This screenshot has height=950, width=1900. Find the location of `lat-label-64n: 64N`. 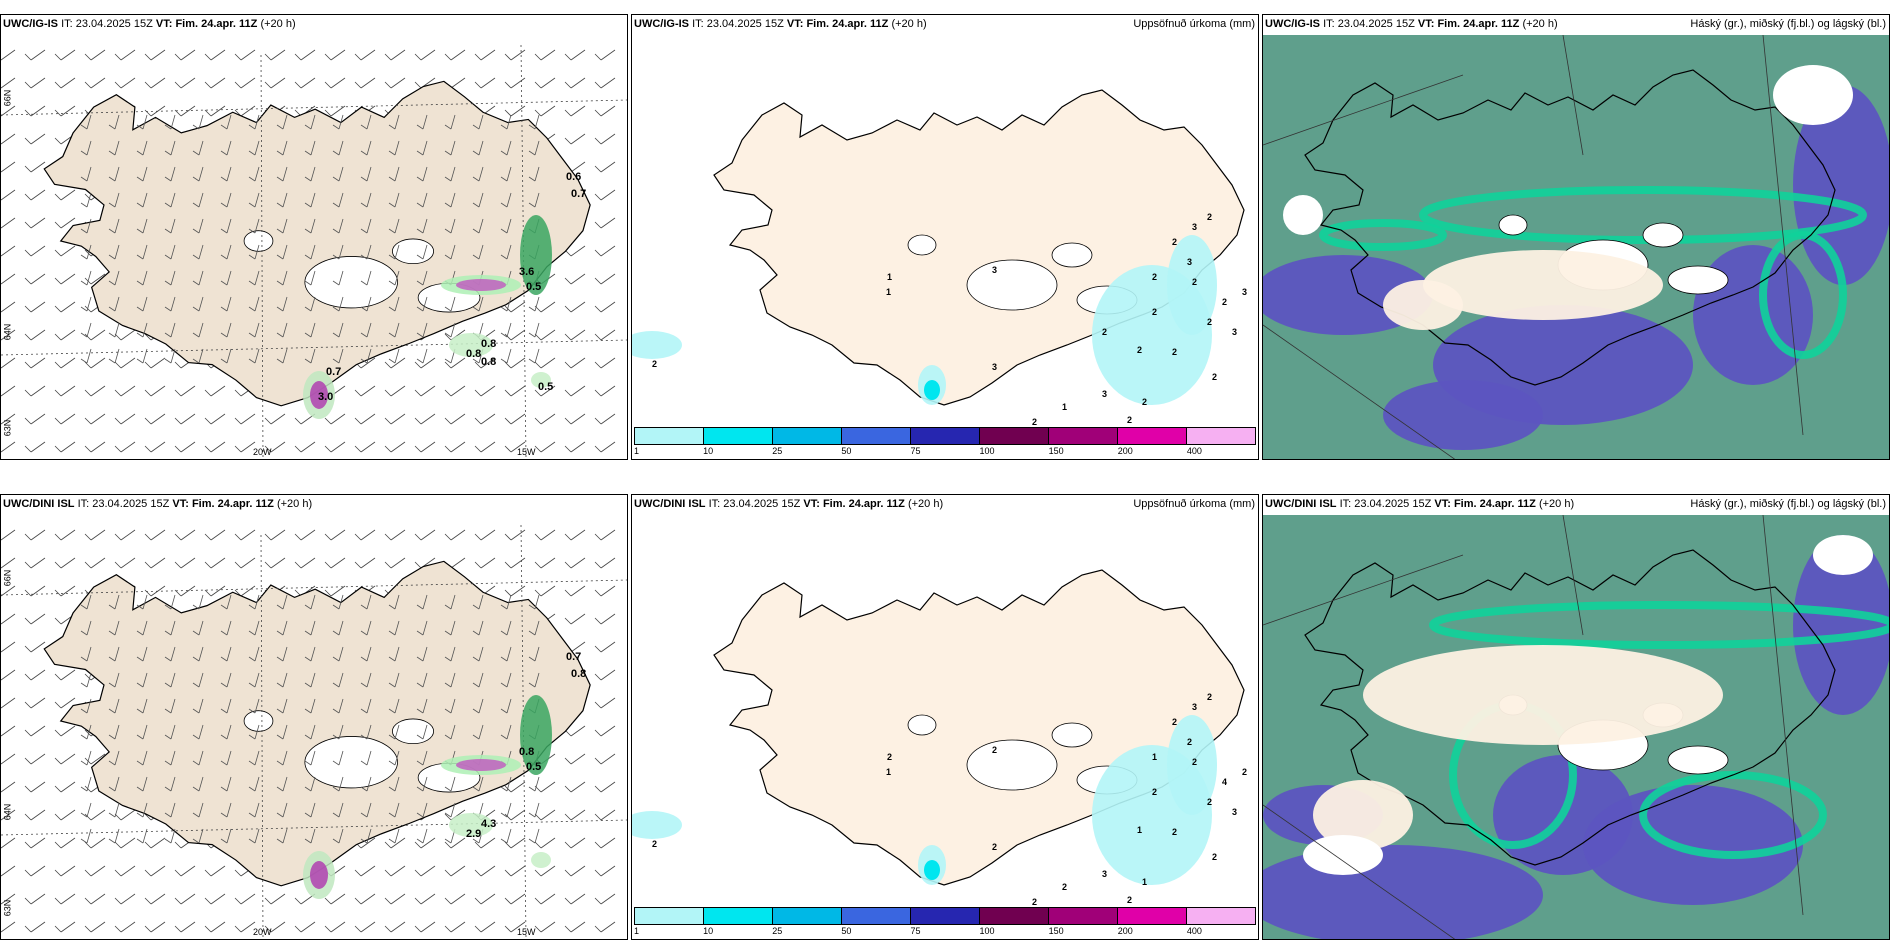

lat-label-64n: 64N is located at coordinates (7, 812).